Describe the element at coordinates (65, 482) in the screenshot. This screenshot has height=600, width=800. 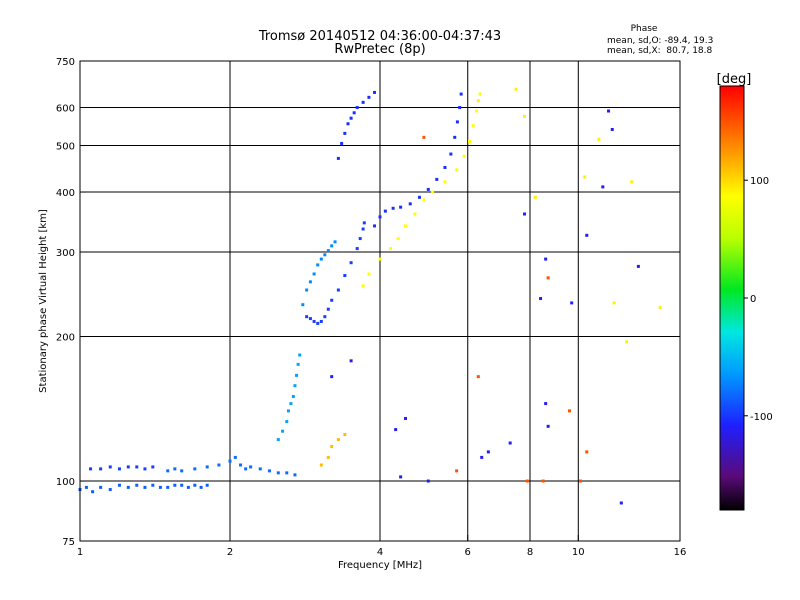
I see `y-tick-label: 100` at that location.